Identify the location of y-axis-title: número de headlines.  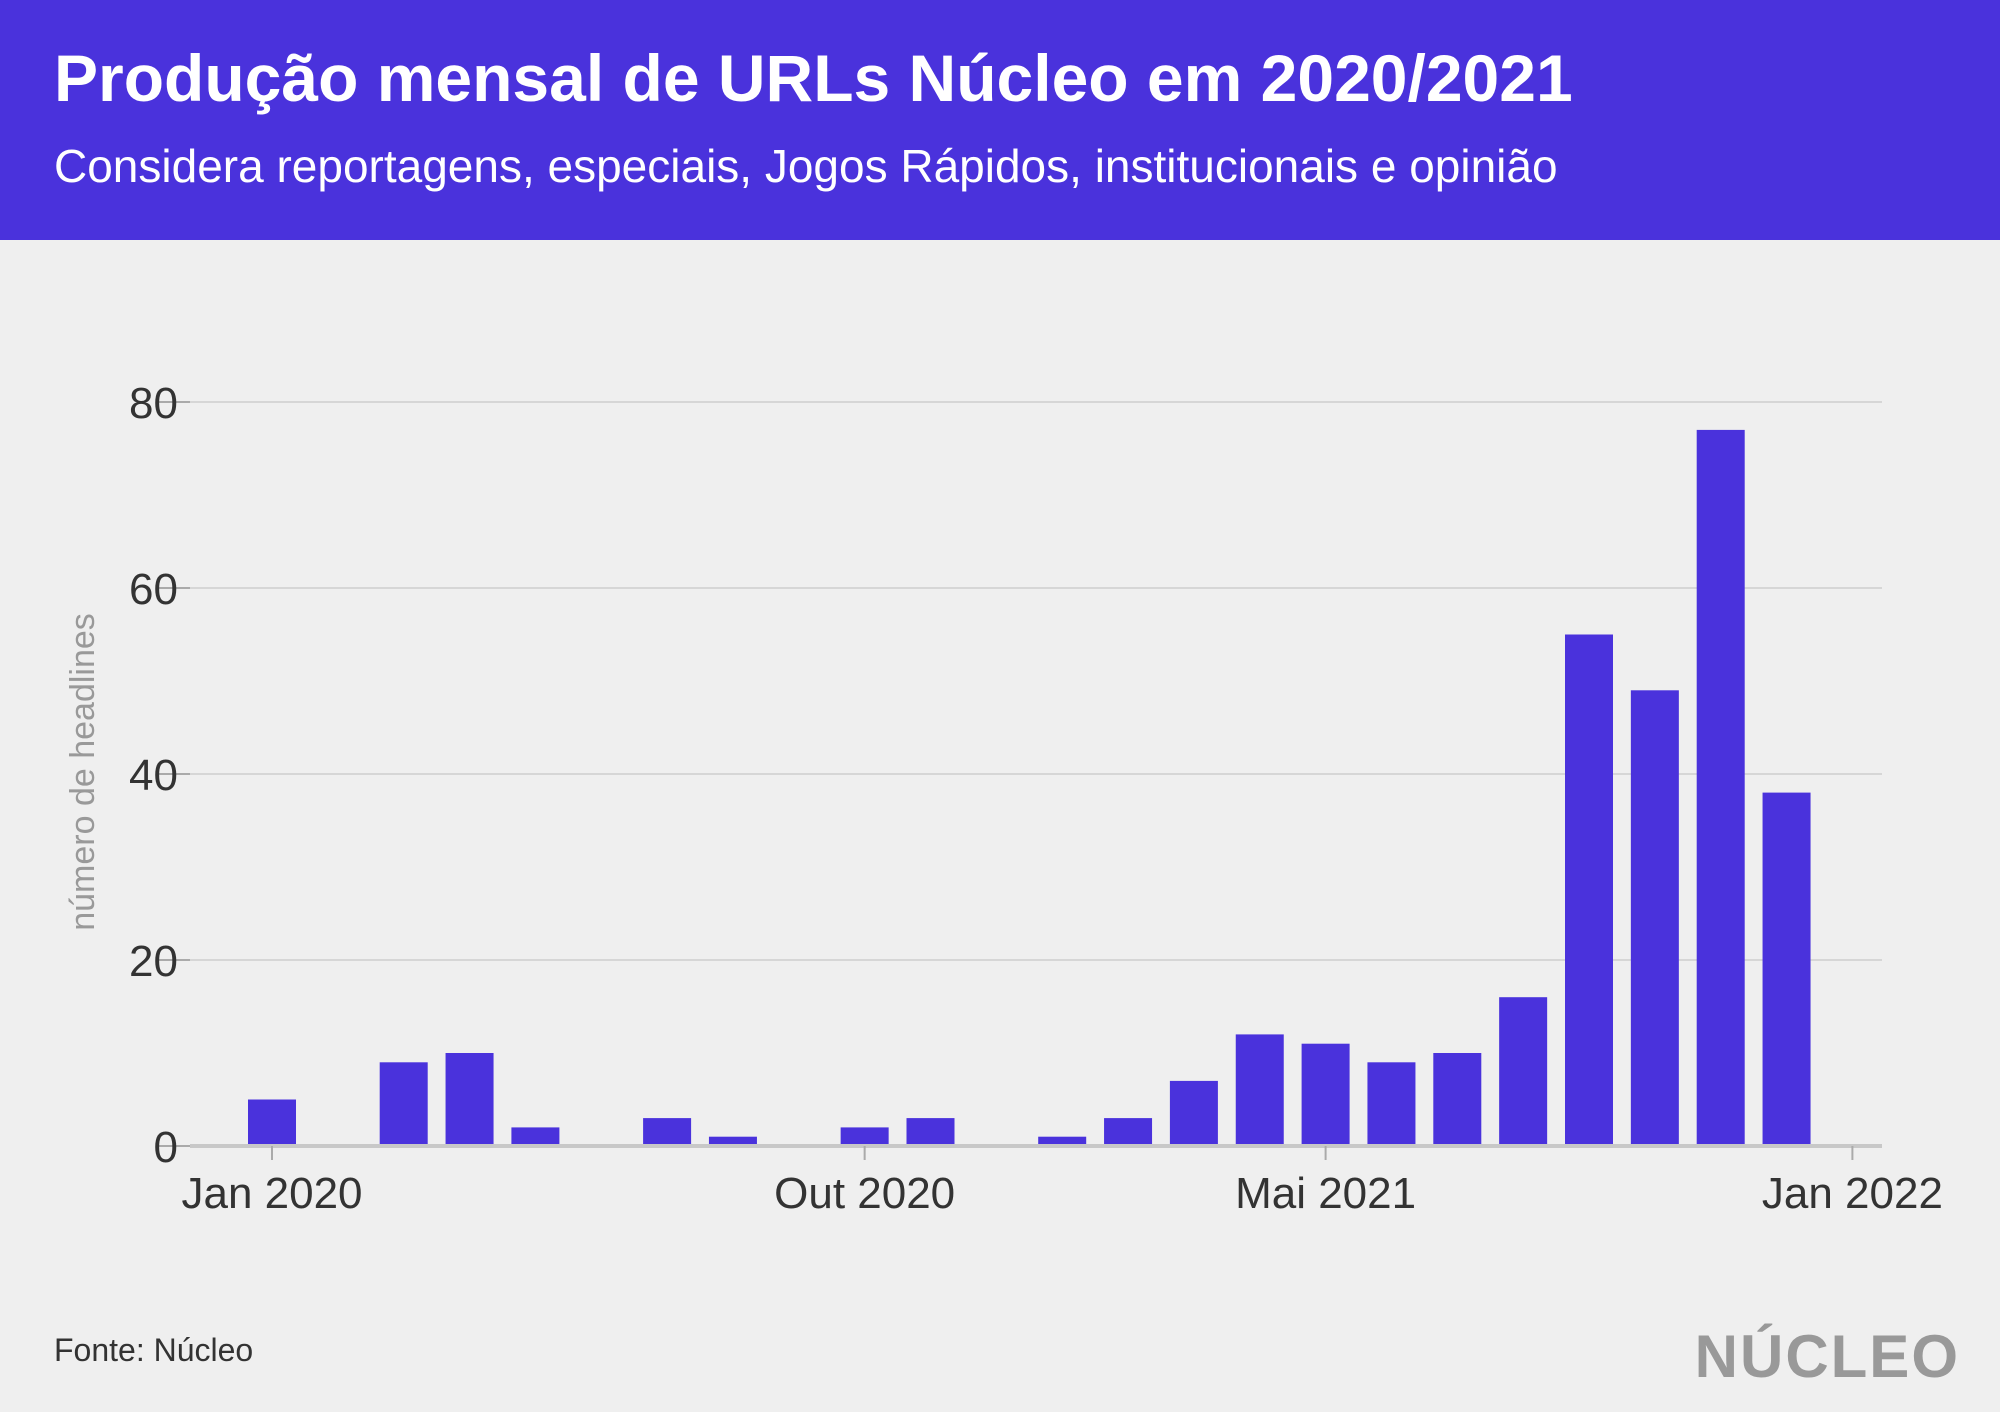
(83, 772).